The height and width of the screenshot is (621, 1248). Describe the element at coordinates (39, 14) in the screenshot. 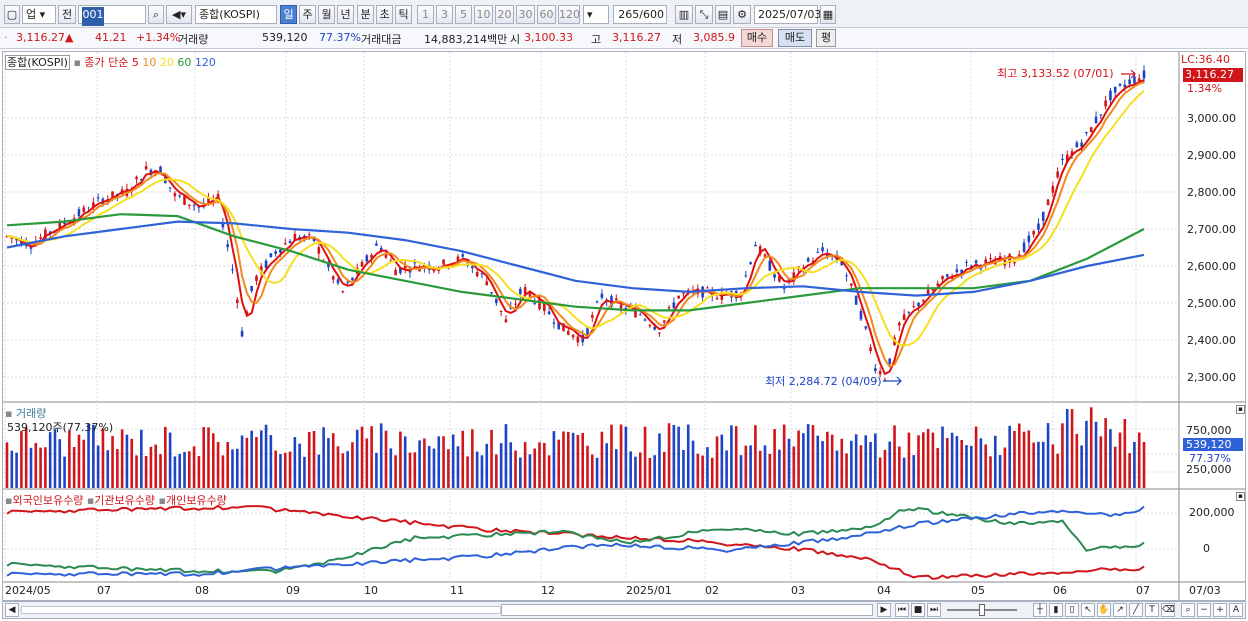

I see `market-select: 업 ▾` at that location.